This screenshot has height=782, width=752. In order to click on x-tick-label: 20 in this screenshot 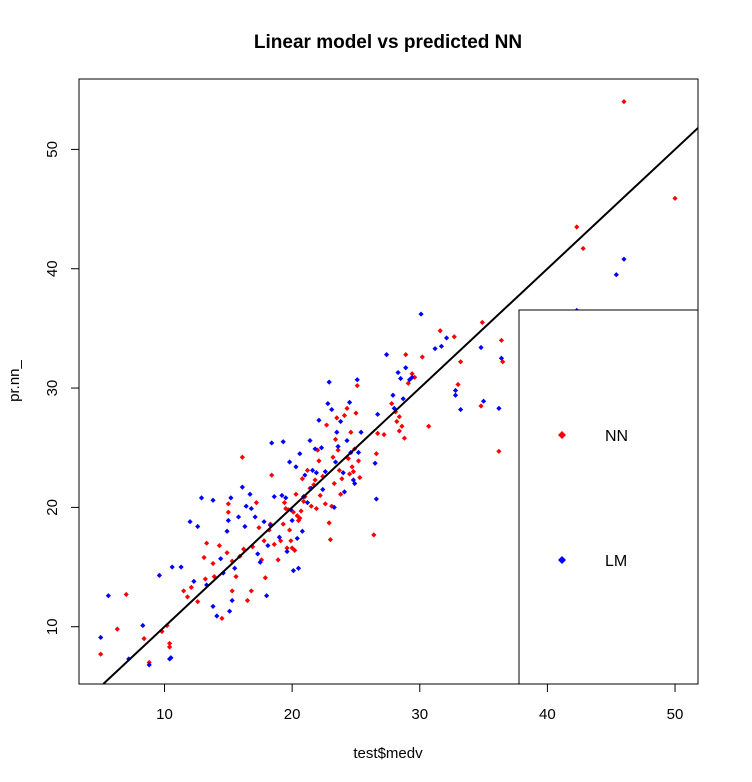, I will do `click(292, 714)`.